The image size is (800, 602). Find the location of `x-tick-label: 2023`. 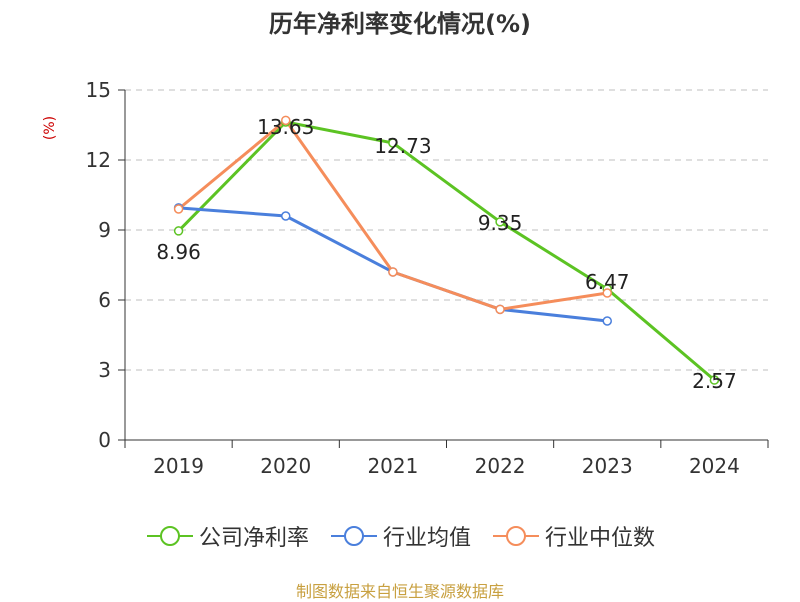

x-tick-label: 2023 is located at coordinates (607, 466).